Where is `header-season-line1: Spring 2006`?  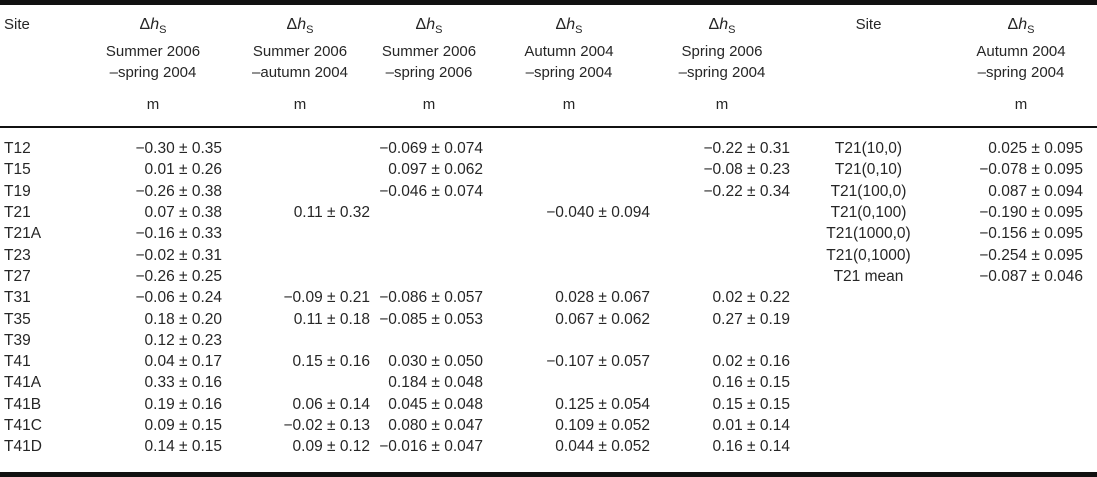
header-season-line1: Spring 2006 is located at coordinates (722, 52).